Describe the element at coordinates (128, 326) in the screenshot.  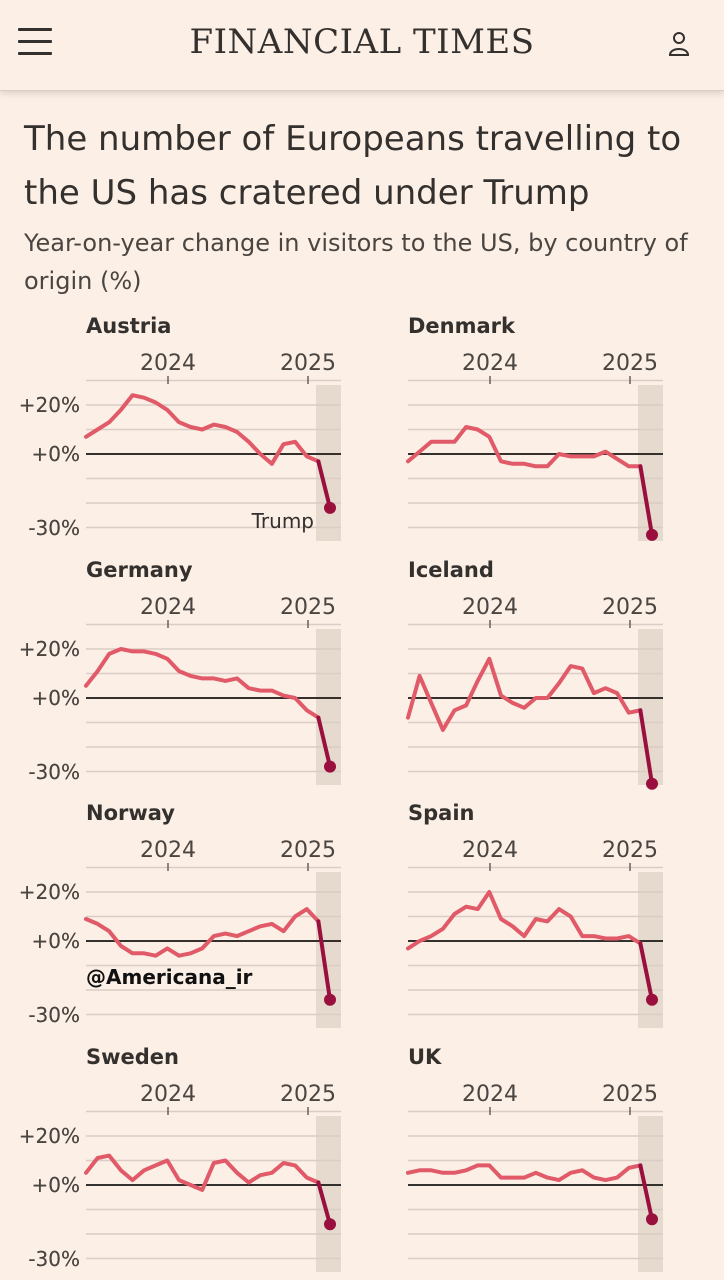
I see `chart-title-austria: Austria` at that location.